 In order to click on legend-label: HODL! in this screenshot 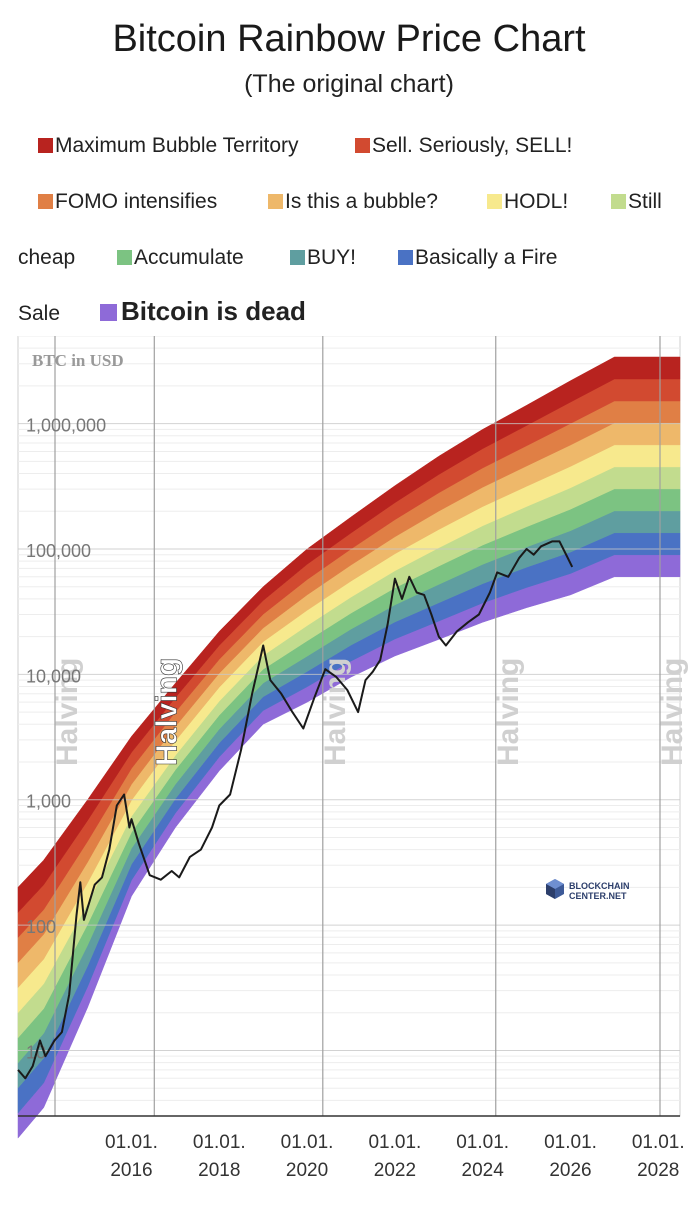, I will do `click(536, 201)`.